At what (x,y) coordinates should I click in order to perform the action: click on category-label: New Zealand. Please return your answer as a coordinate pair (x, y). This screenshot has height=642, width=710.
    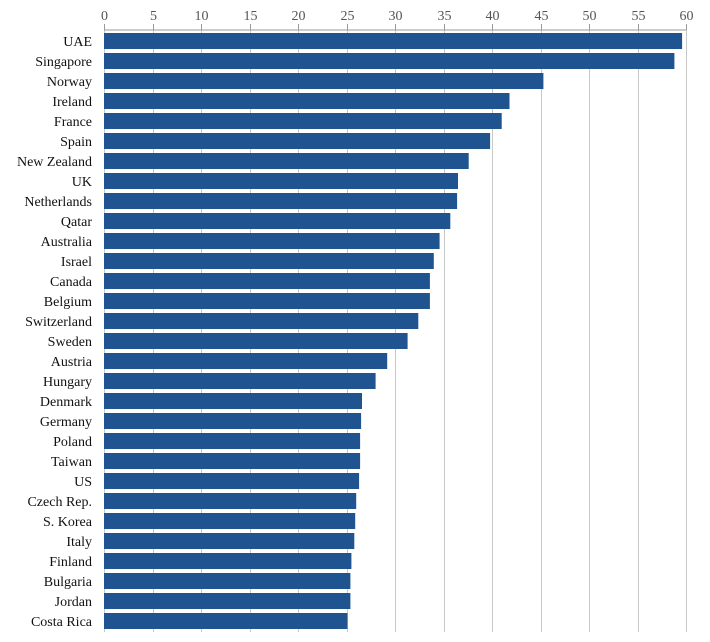
    Looking at the image, I should click on (54, 162).